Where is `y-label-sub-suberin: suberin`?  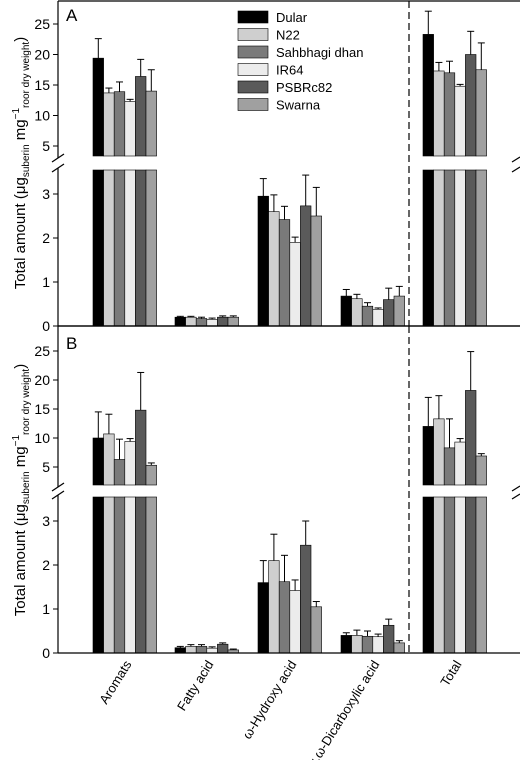 y-label-sub-suberin: suberin is located at coordinates (26, 487).